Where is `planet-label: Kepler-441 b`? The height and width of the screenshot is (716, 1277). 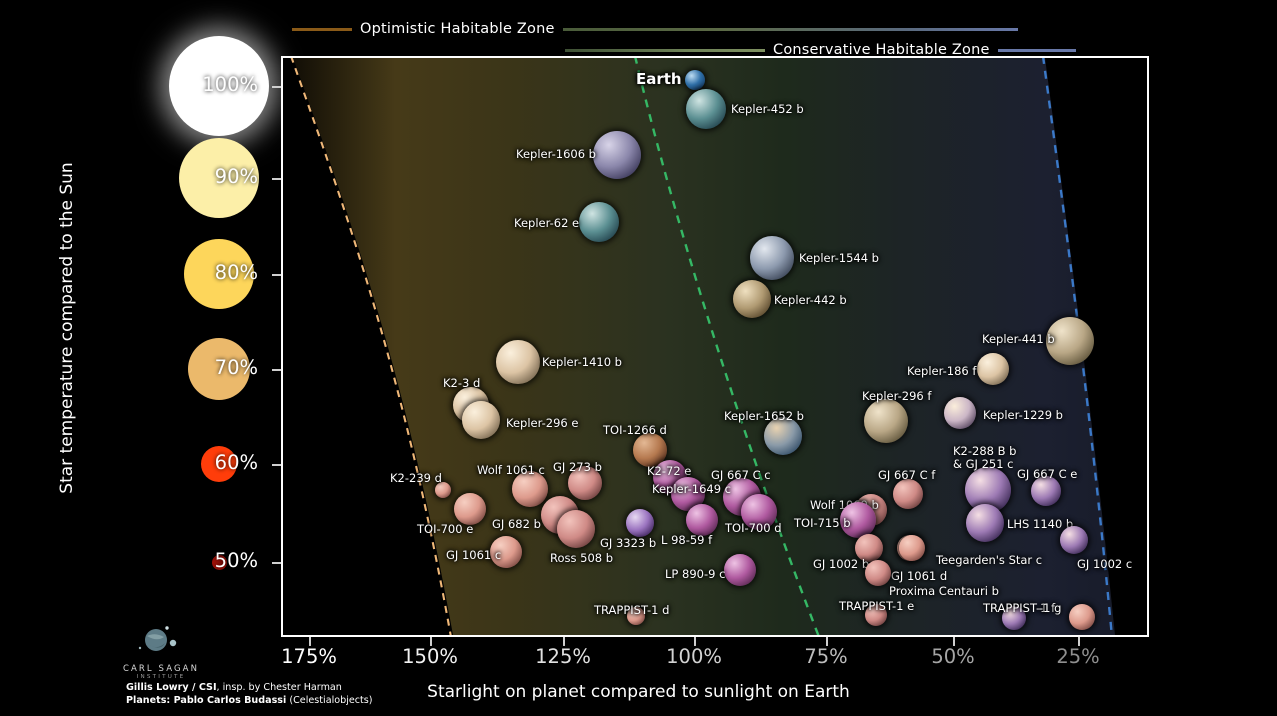 planet-label: Kepler-441 b is located at coordinates (1018, 339).